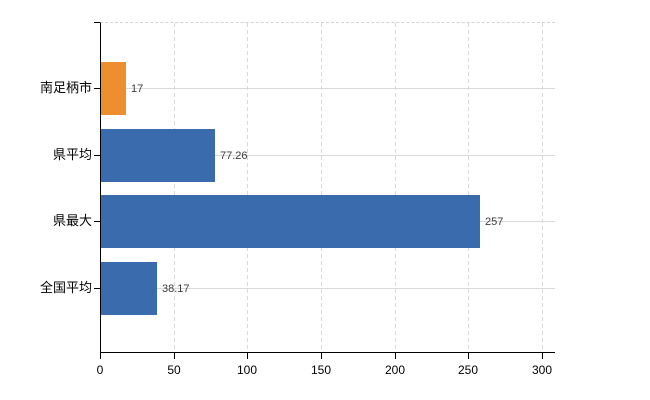 The width and height of the screenshot is (650, 400). Describe the element at coordinates (72, 220) in the screenshot. I see `y-axis-label-県最大: 県最大` at that location.